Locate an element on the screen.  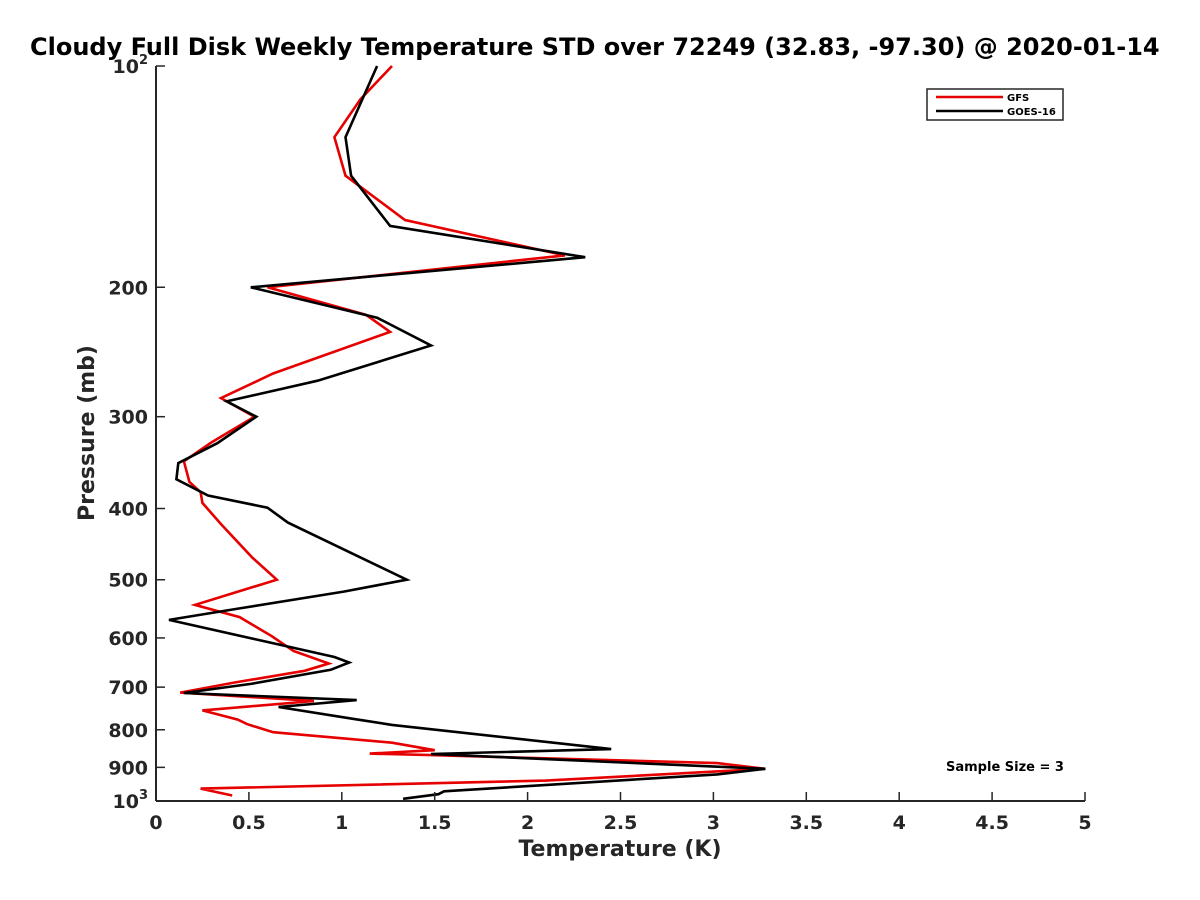
sample-size-annotation: Sample Size = 3 is located at coordinates (1005, 767).